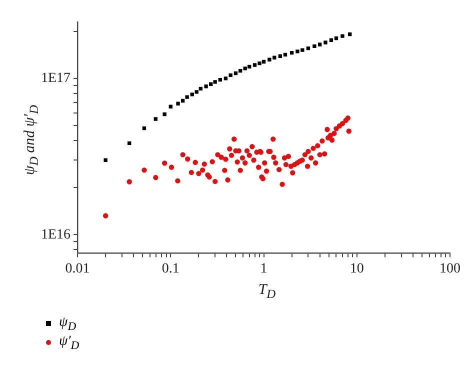 This screenshot has height=372, width=474. What do you see at coordinates (55, 234) in the screenshot?
I see `y-tick-label: 1E16` at bounding box center [55, 234].